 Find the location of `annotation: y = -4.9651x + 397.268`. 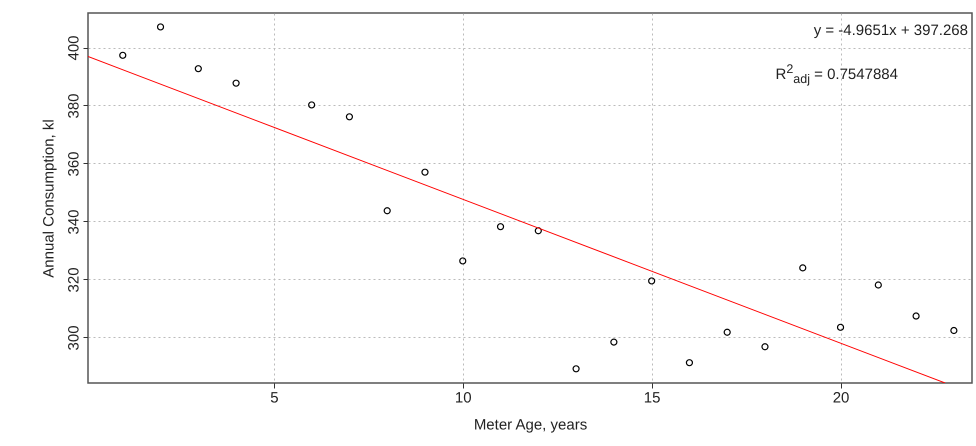

annotation: y = -4.9651x + 397.268 is located at coordinates (891, 30).